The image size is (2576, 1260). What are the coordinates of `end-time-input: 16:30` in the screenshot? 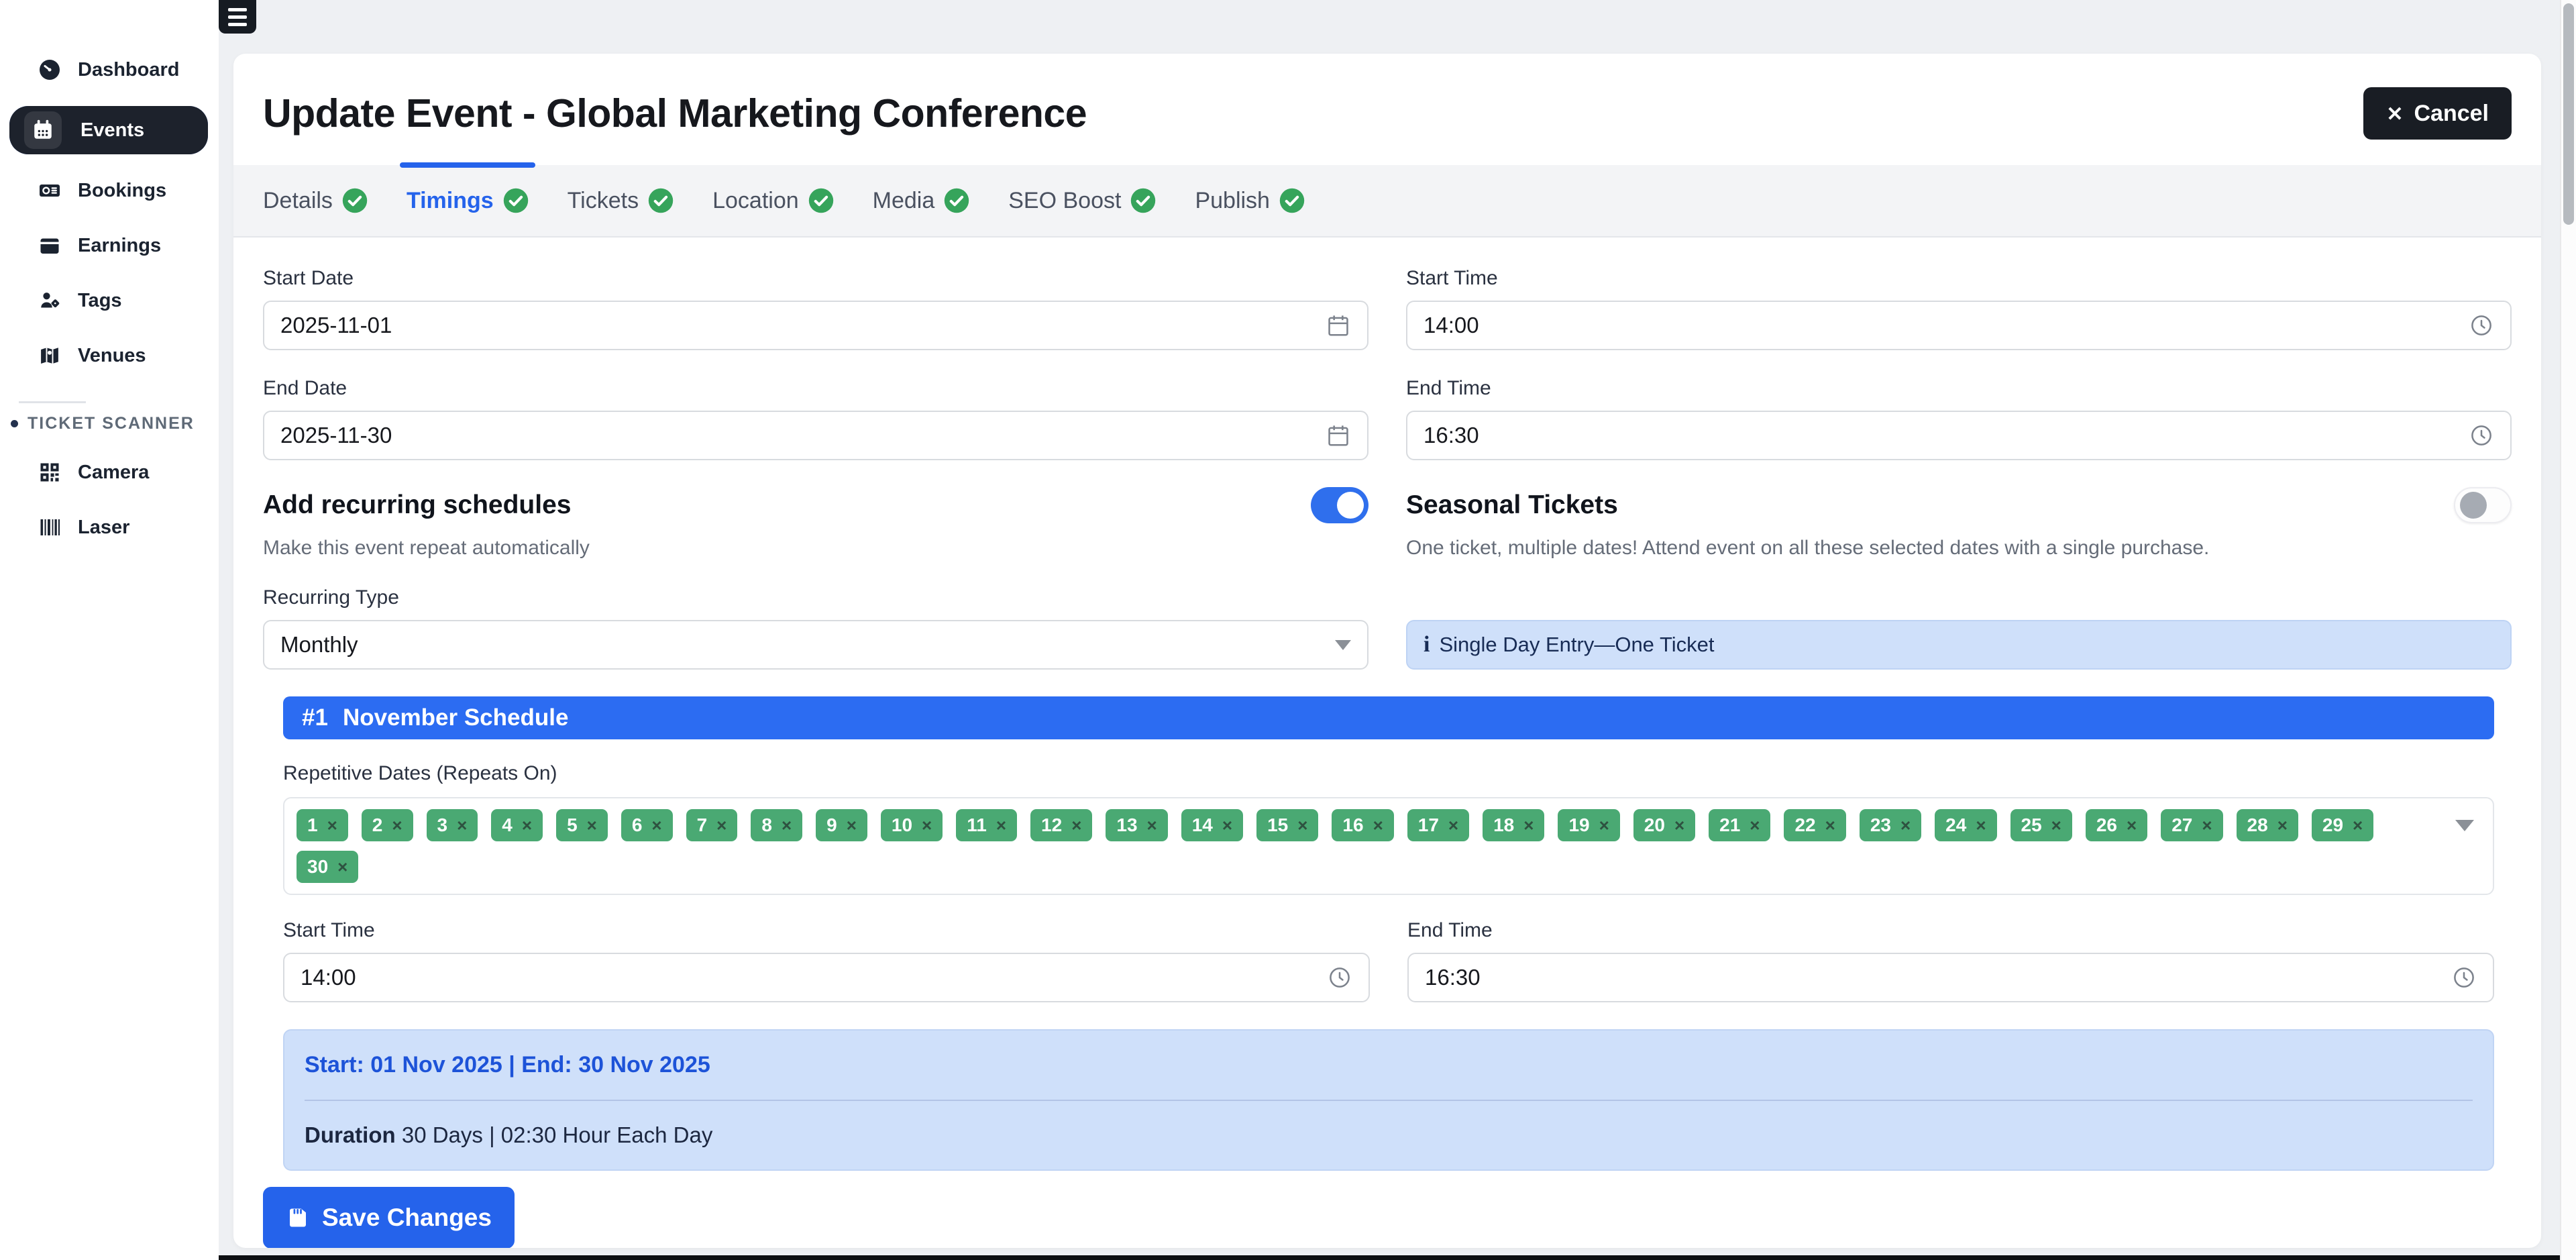 It's located at (1959, 435).